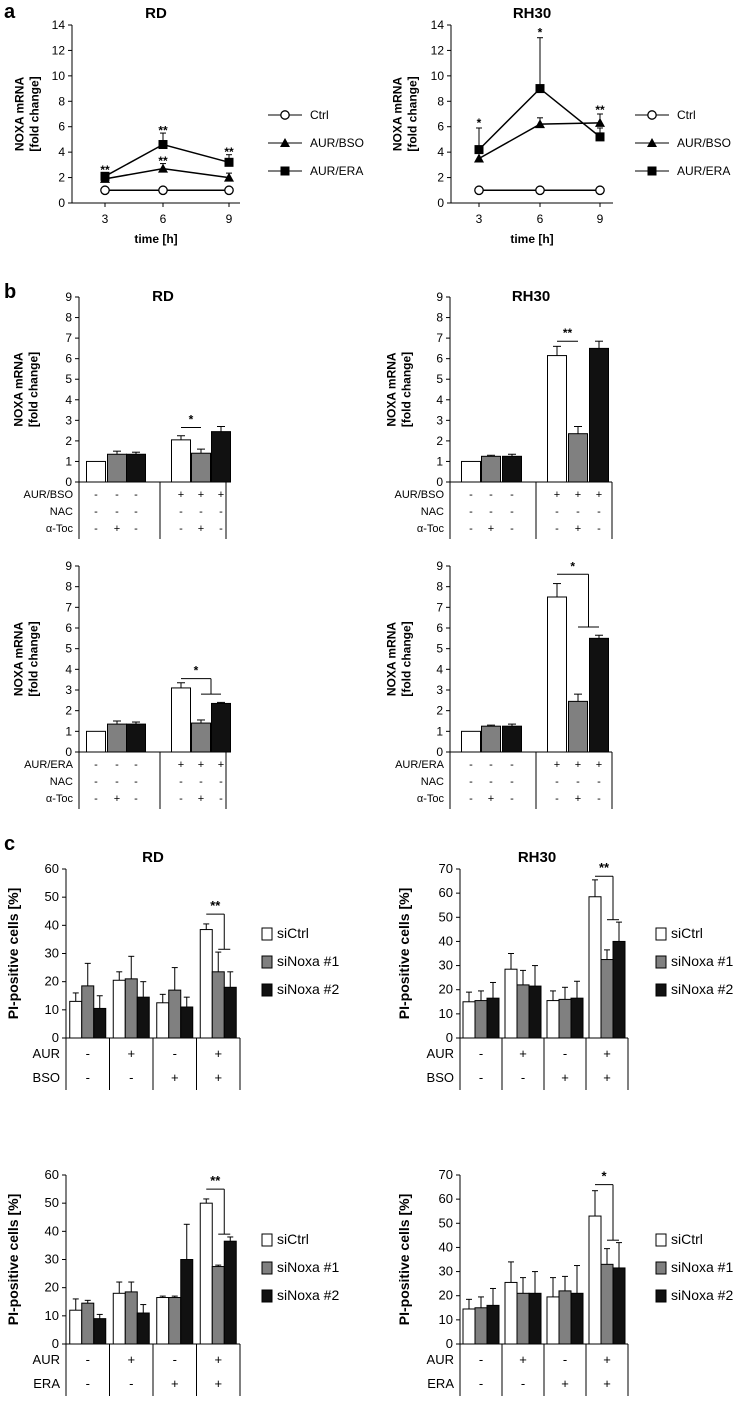 The width and height of the screenshot is (748, 1408). Describe the element at coordinates (155, 239) in the screenshot. I see `x-axis-label: time [h]` at that location.